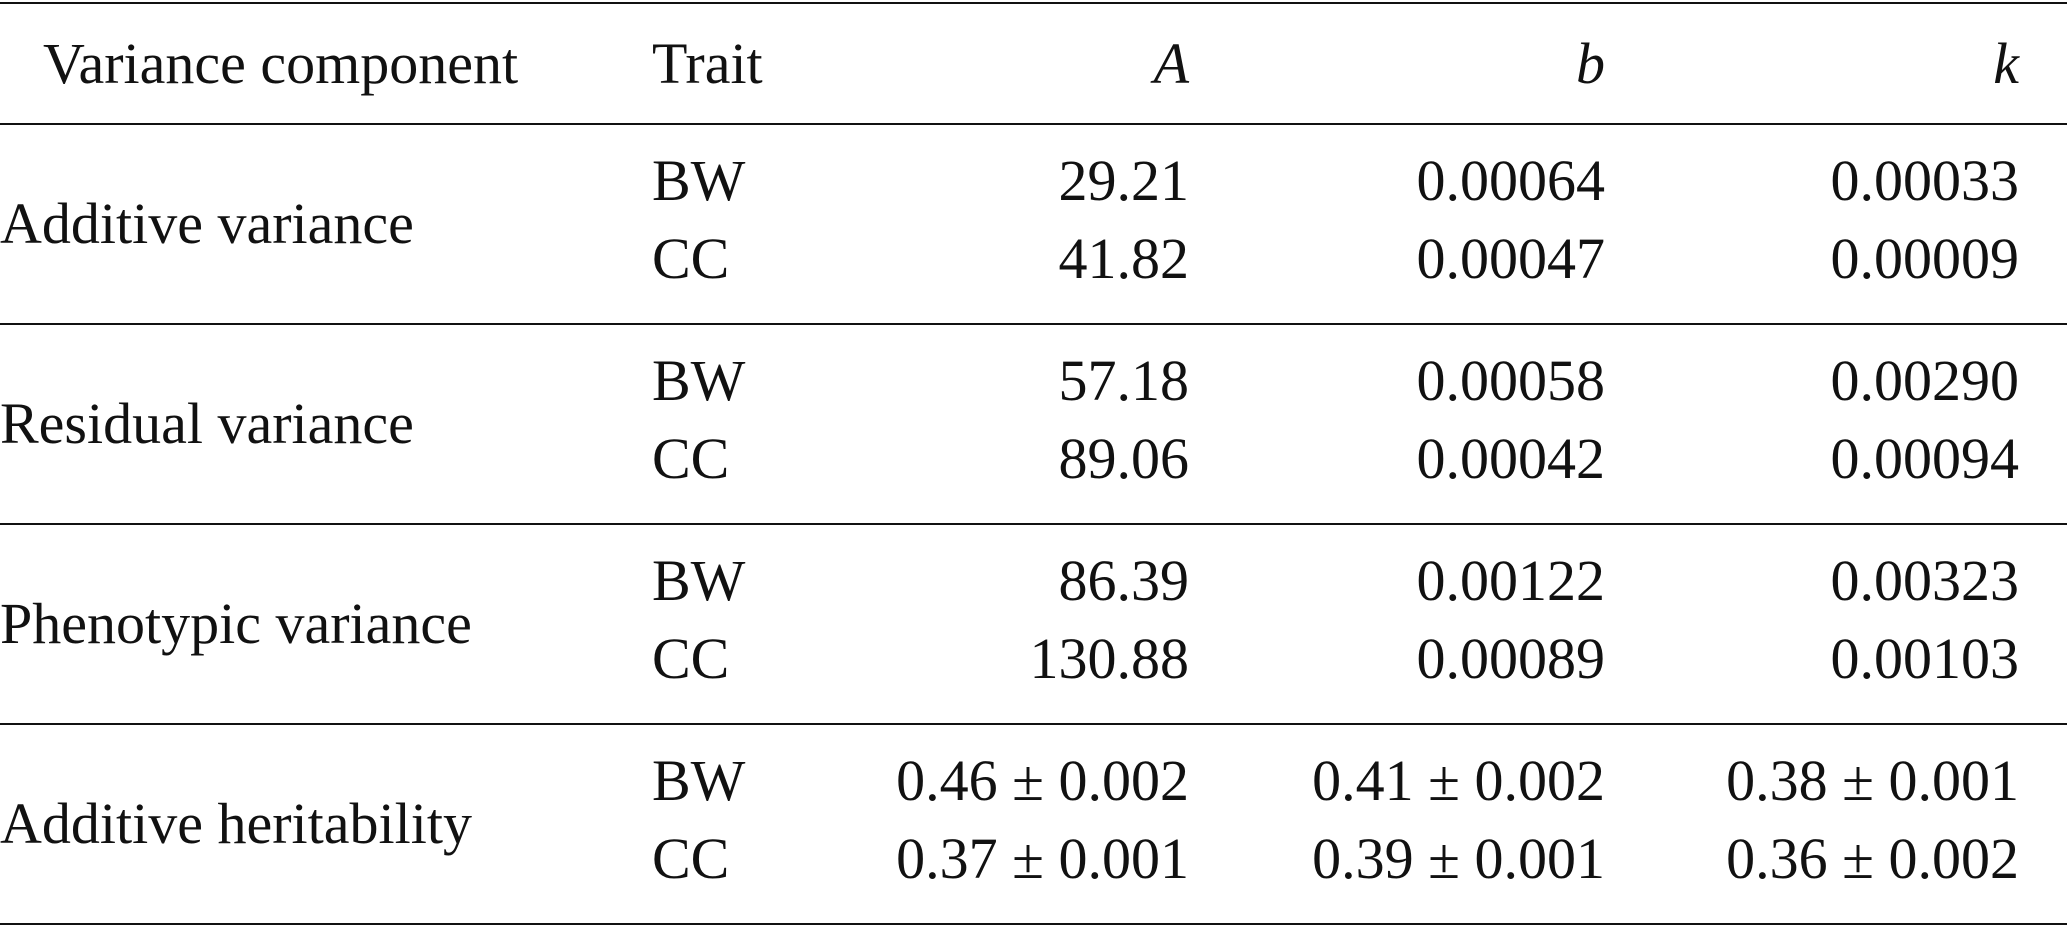 The image size is (2067, 927). What do you see at coordinates (281, 63) in the screenshot?
I see `header-cell: Variance component` at bounding box center [281, 63].